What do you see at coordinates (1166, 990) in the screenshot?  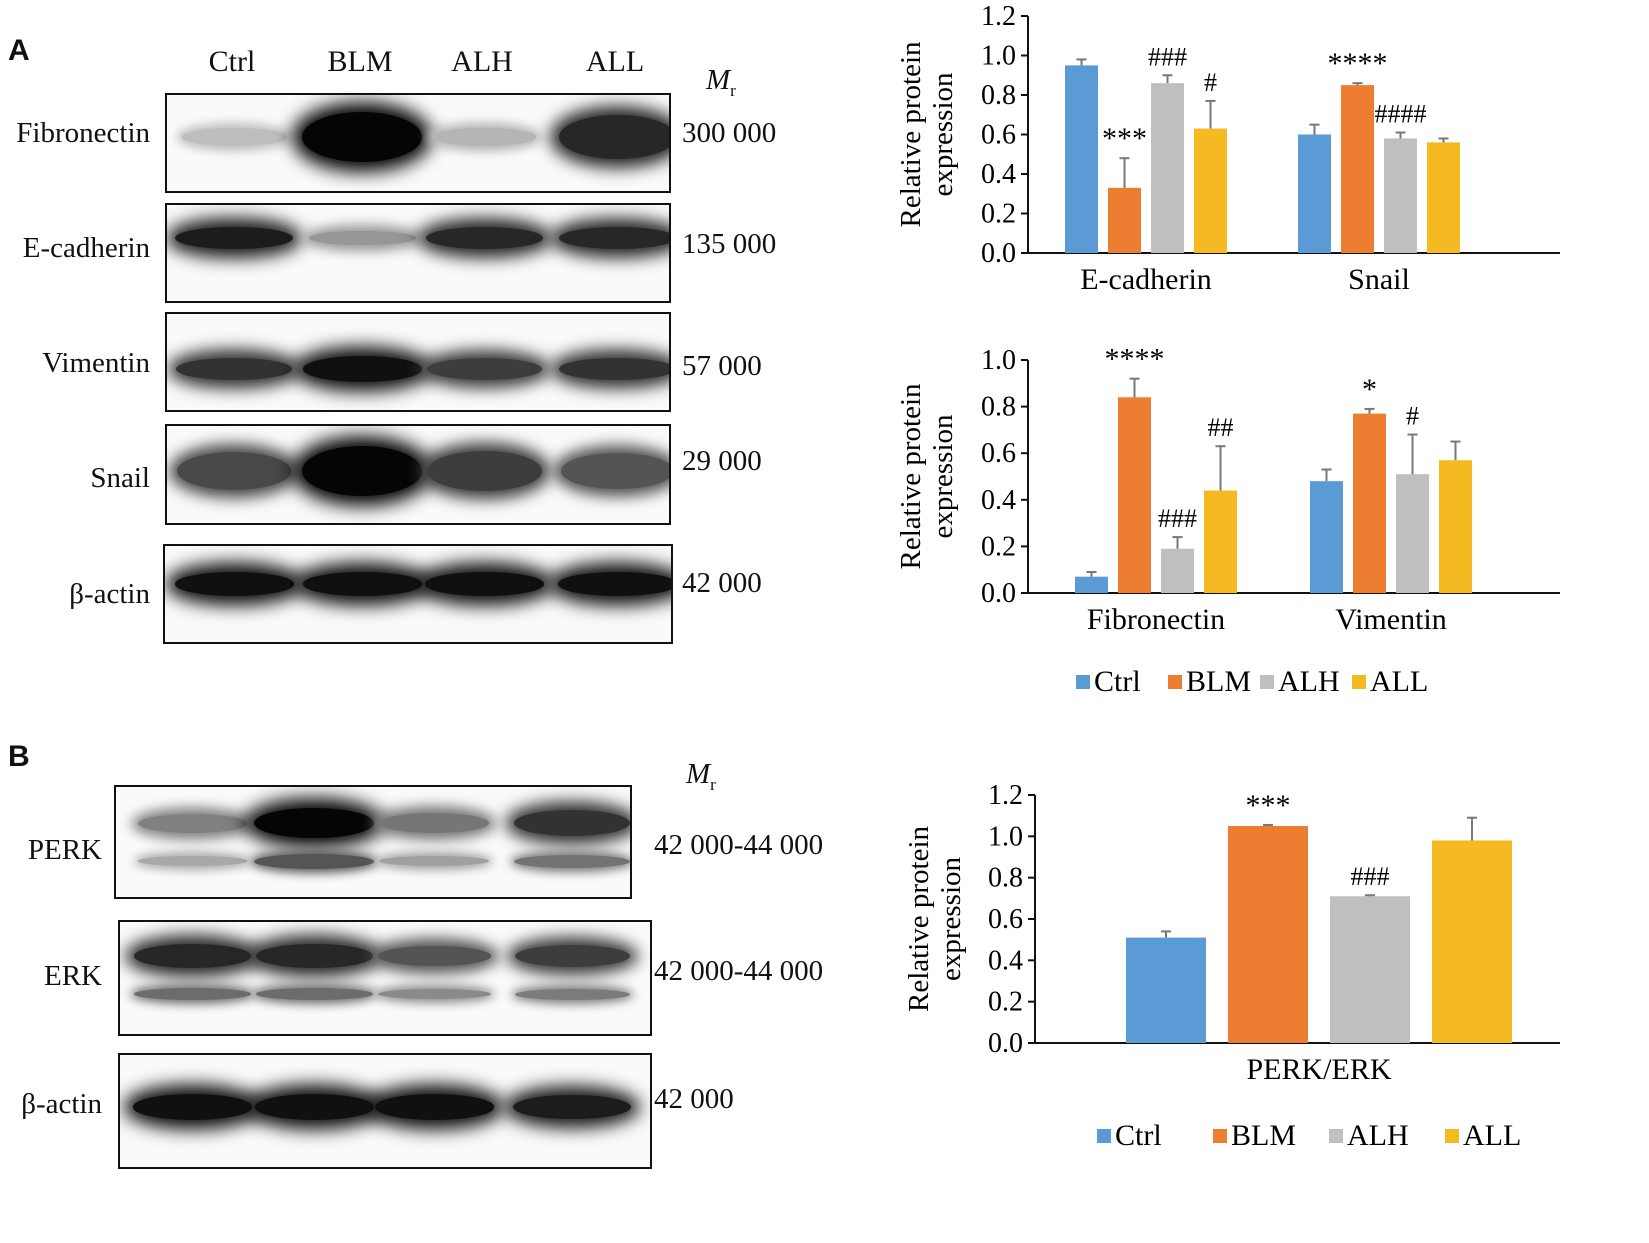 I see `bar-perk-erk-ctrl` at bounding box center [1166, 990].